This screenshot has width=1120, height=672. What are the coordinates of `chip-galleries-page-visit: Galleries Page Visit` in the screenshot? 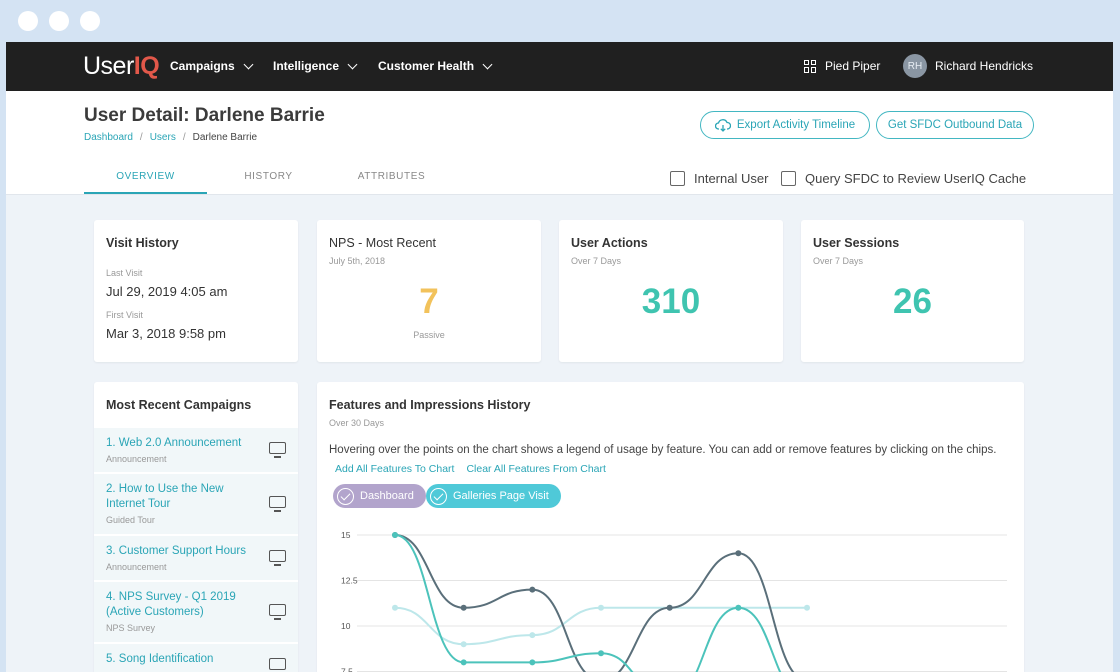 It's located at (493, 496).